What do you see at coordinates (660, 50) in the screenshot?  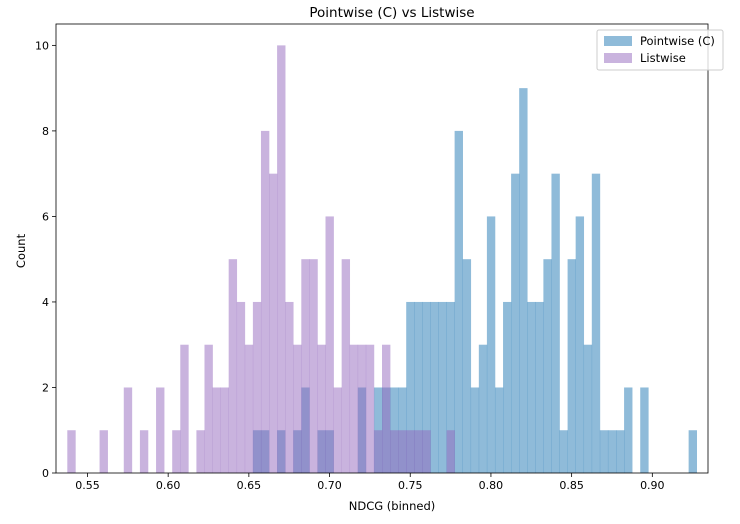 I see `legend: Pointwise (C) Listwise` at bounding box center [660, 50].